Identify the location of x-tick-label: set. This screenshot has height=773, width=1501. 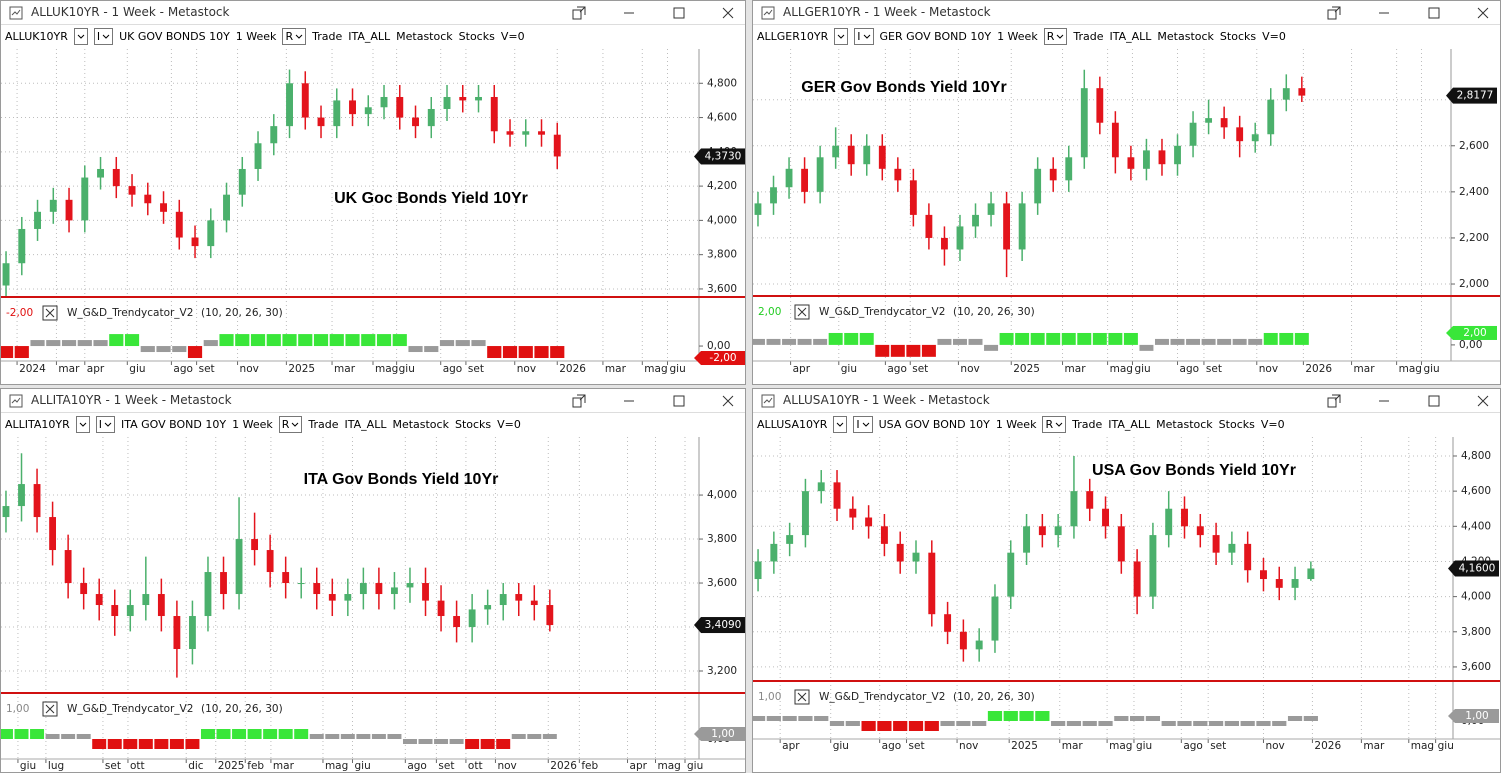
(113, 766).